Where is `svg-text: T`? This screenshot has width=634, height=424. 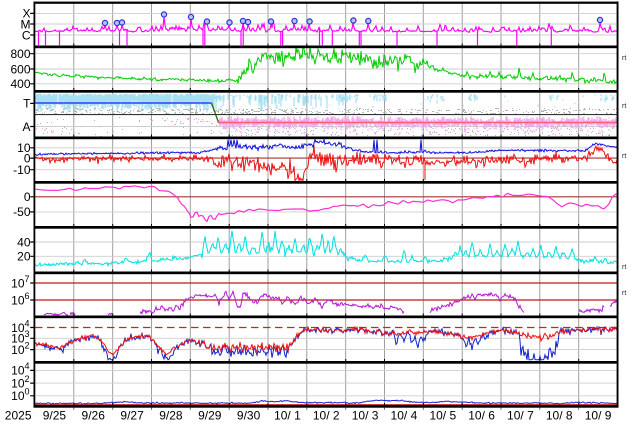
svg-text: T is located at coordinates (27, 104).